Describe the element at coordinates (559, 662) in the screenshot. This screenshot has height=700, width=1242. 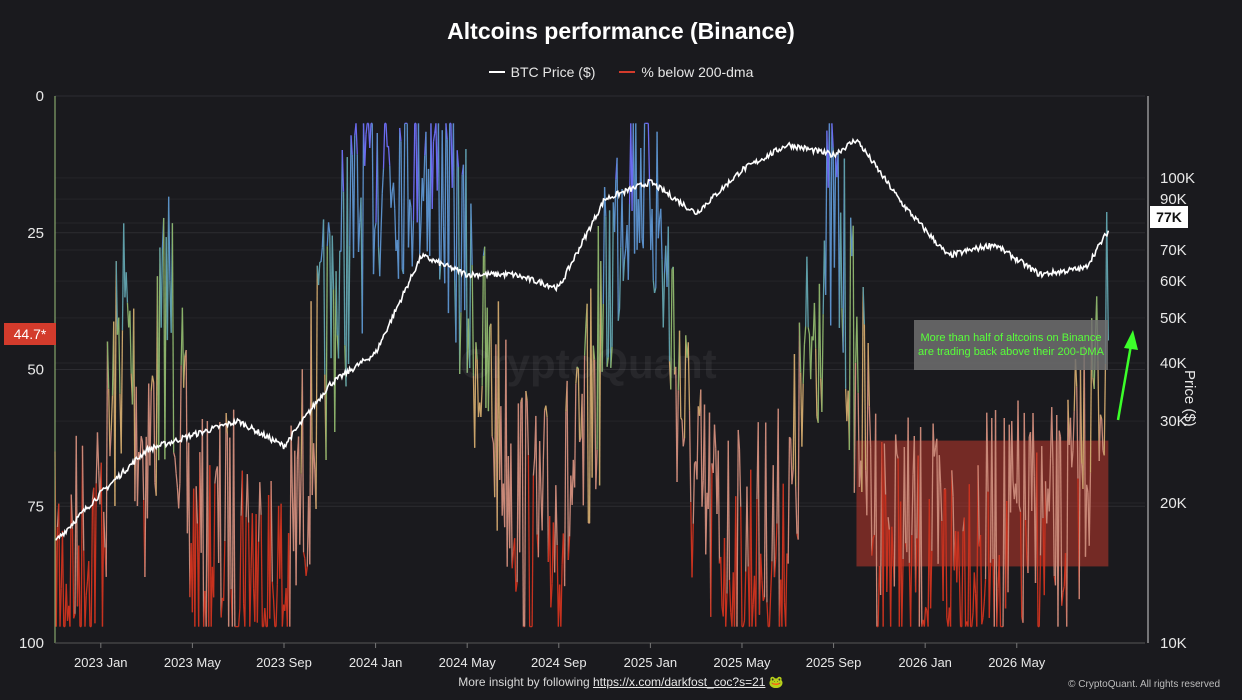
I see `x-tick-label: 2024 Sep` at that location.